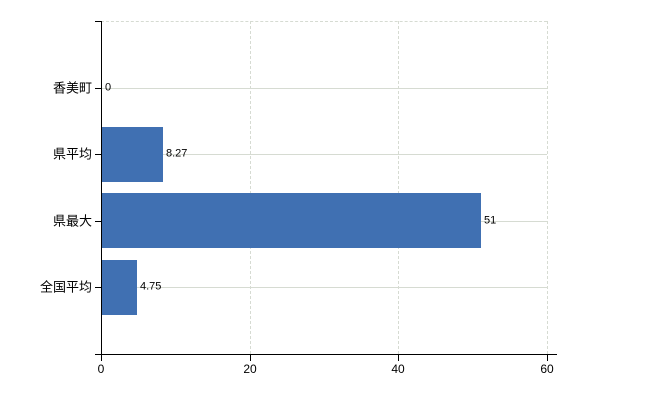  I want to click on category-label: 県最大, so click(72, 221).